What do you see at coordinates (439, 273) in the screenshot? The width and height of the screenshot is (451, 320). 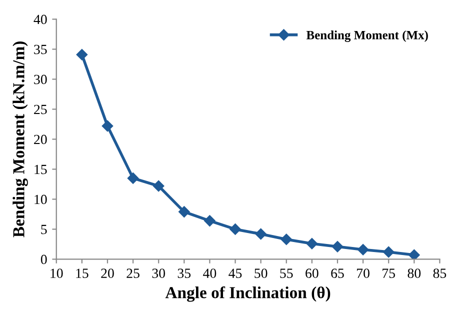 I see `x-tick-label: 85` at bounding box center [439, 273].